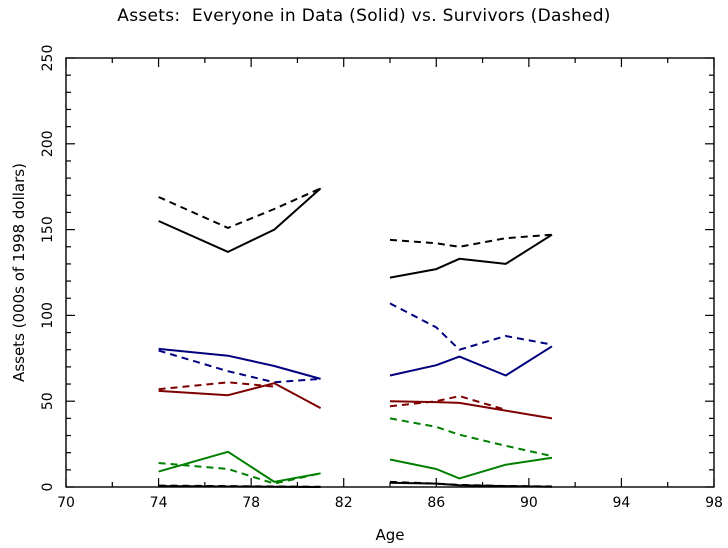 This screenshot has width=728, height=548. Describe the element at coordinates (714, 503) in the screenshot. I see `x-tick-label: 98` at that location.